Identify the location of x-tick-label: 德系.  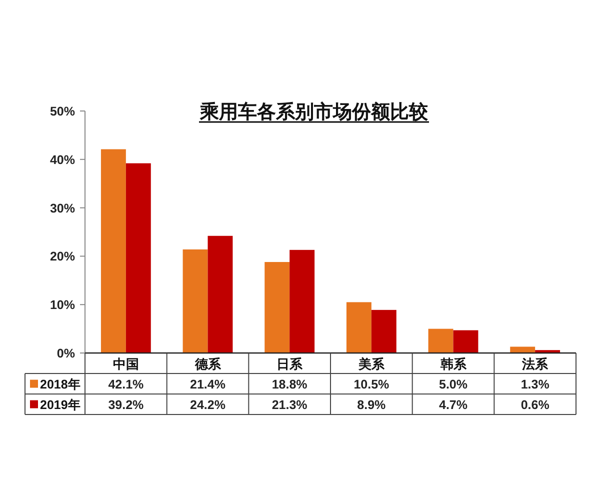
(208, 364).